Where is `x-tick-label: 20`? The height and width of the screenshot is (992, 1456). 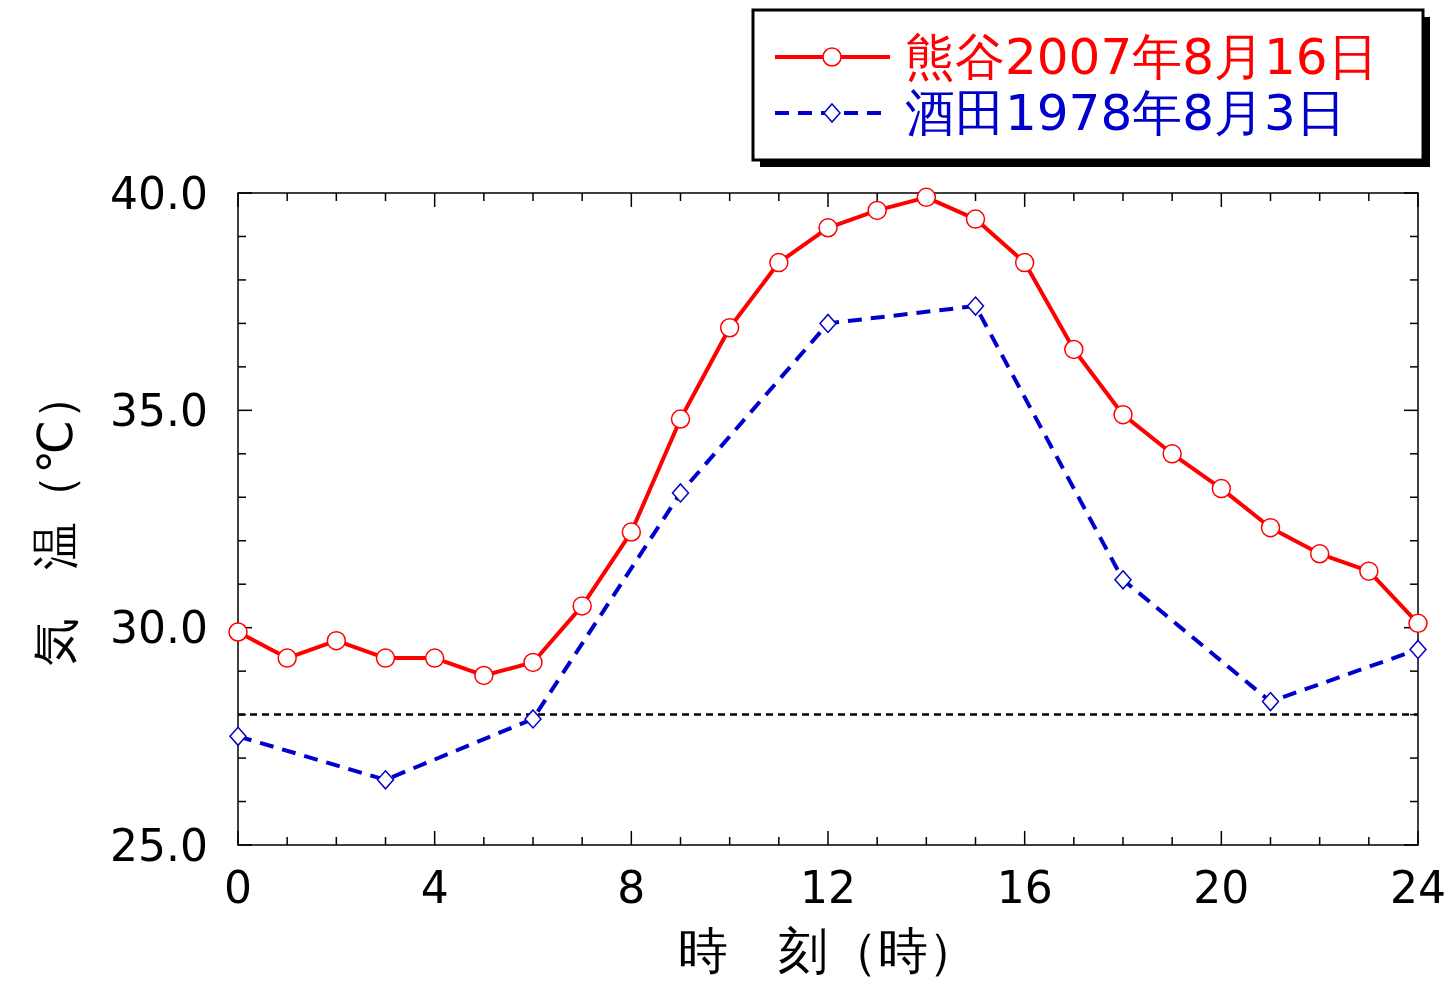 x-tick-label: 20 is located at coordinates (1221, 887).